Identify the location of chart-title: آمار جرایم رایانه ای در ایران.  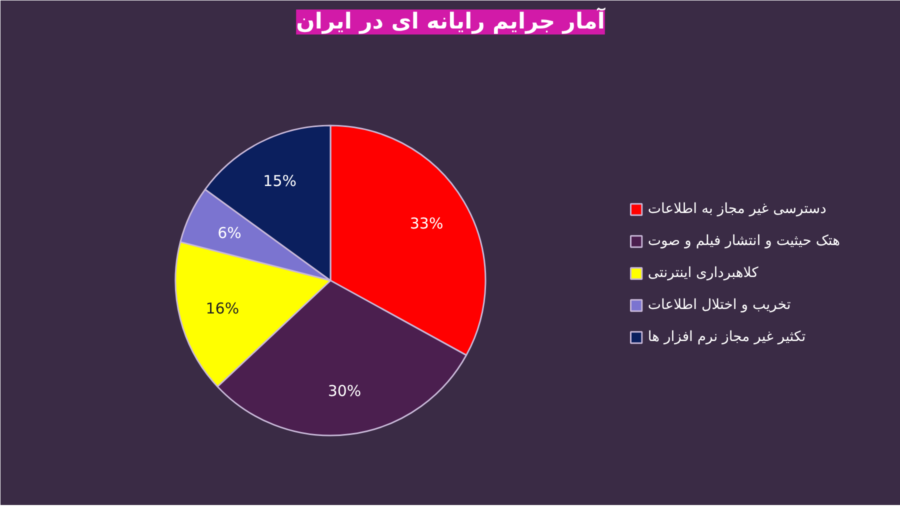
(451, 21).